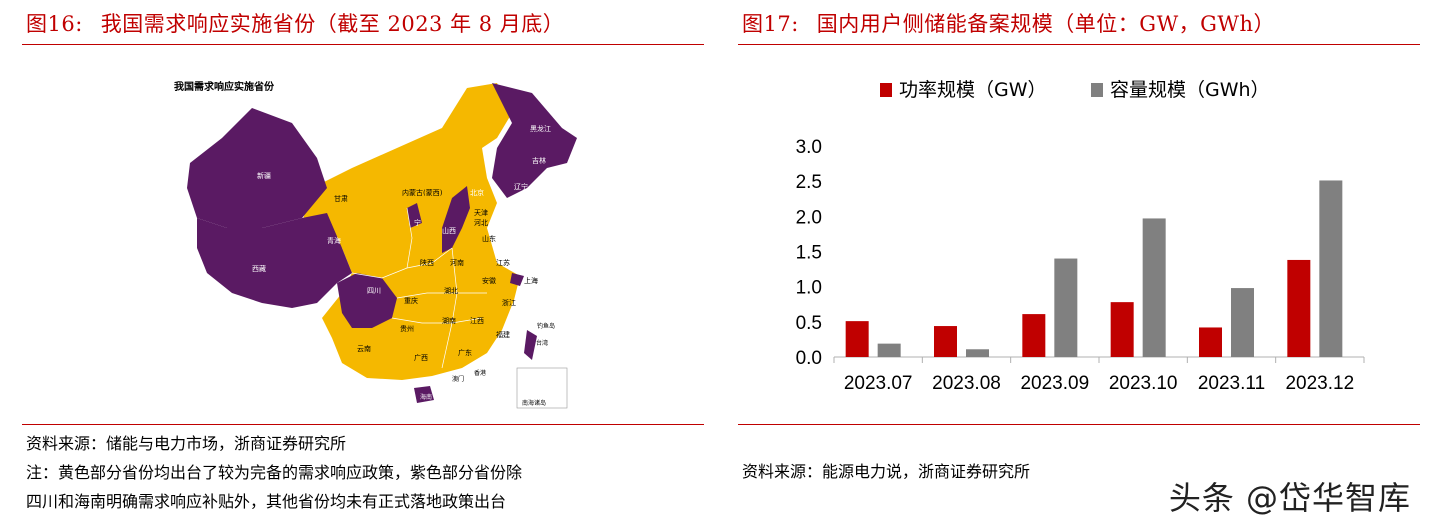 Image resolution: width=1439 pixels, height=527 pixels. What do you see at coordinates (809, 323) in the screenshot?
I see `y-tick-label: 0.5` at bounding box center [809, 323].